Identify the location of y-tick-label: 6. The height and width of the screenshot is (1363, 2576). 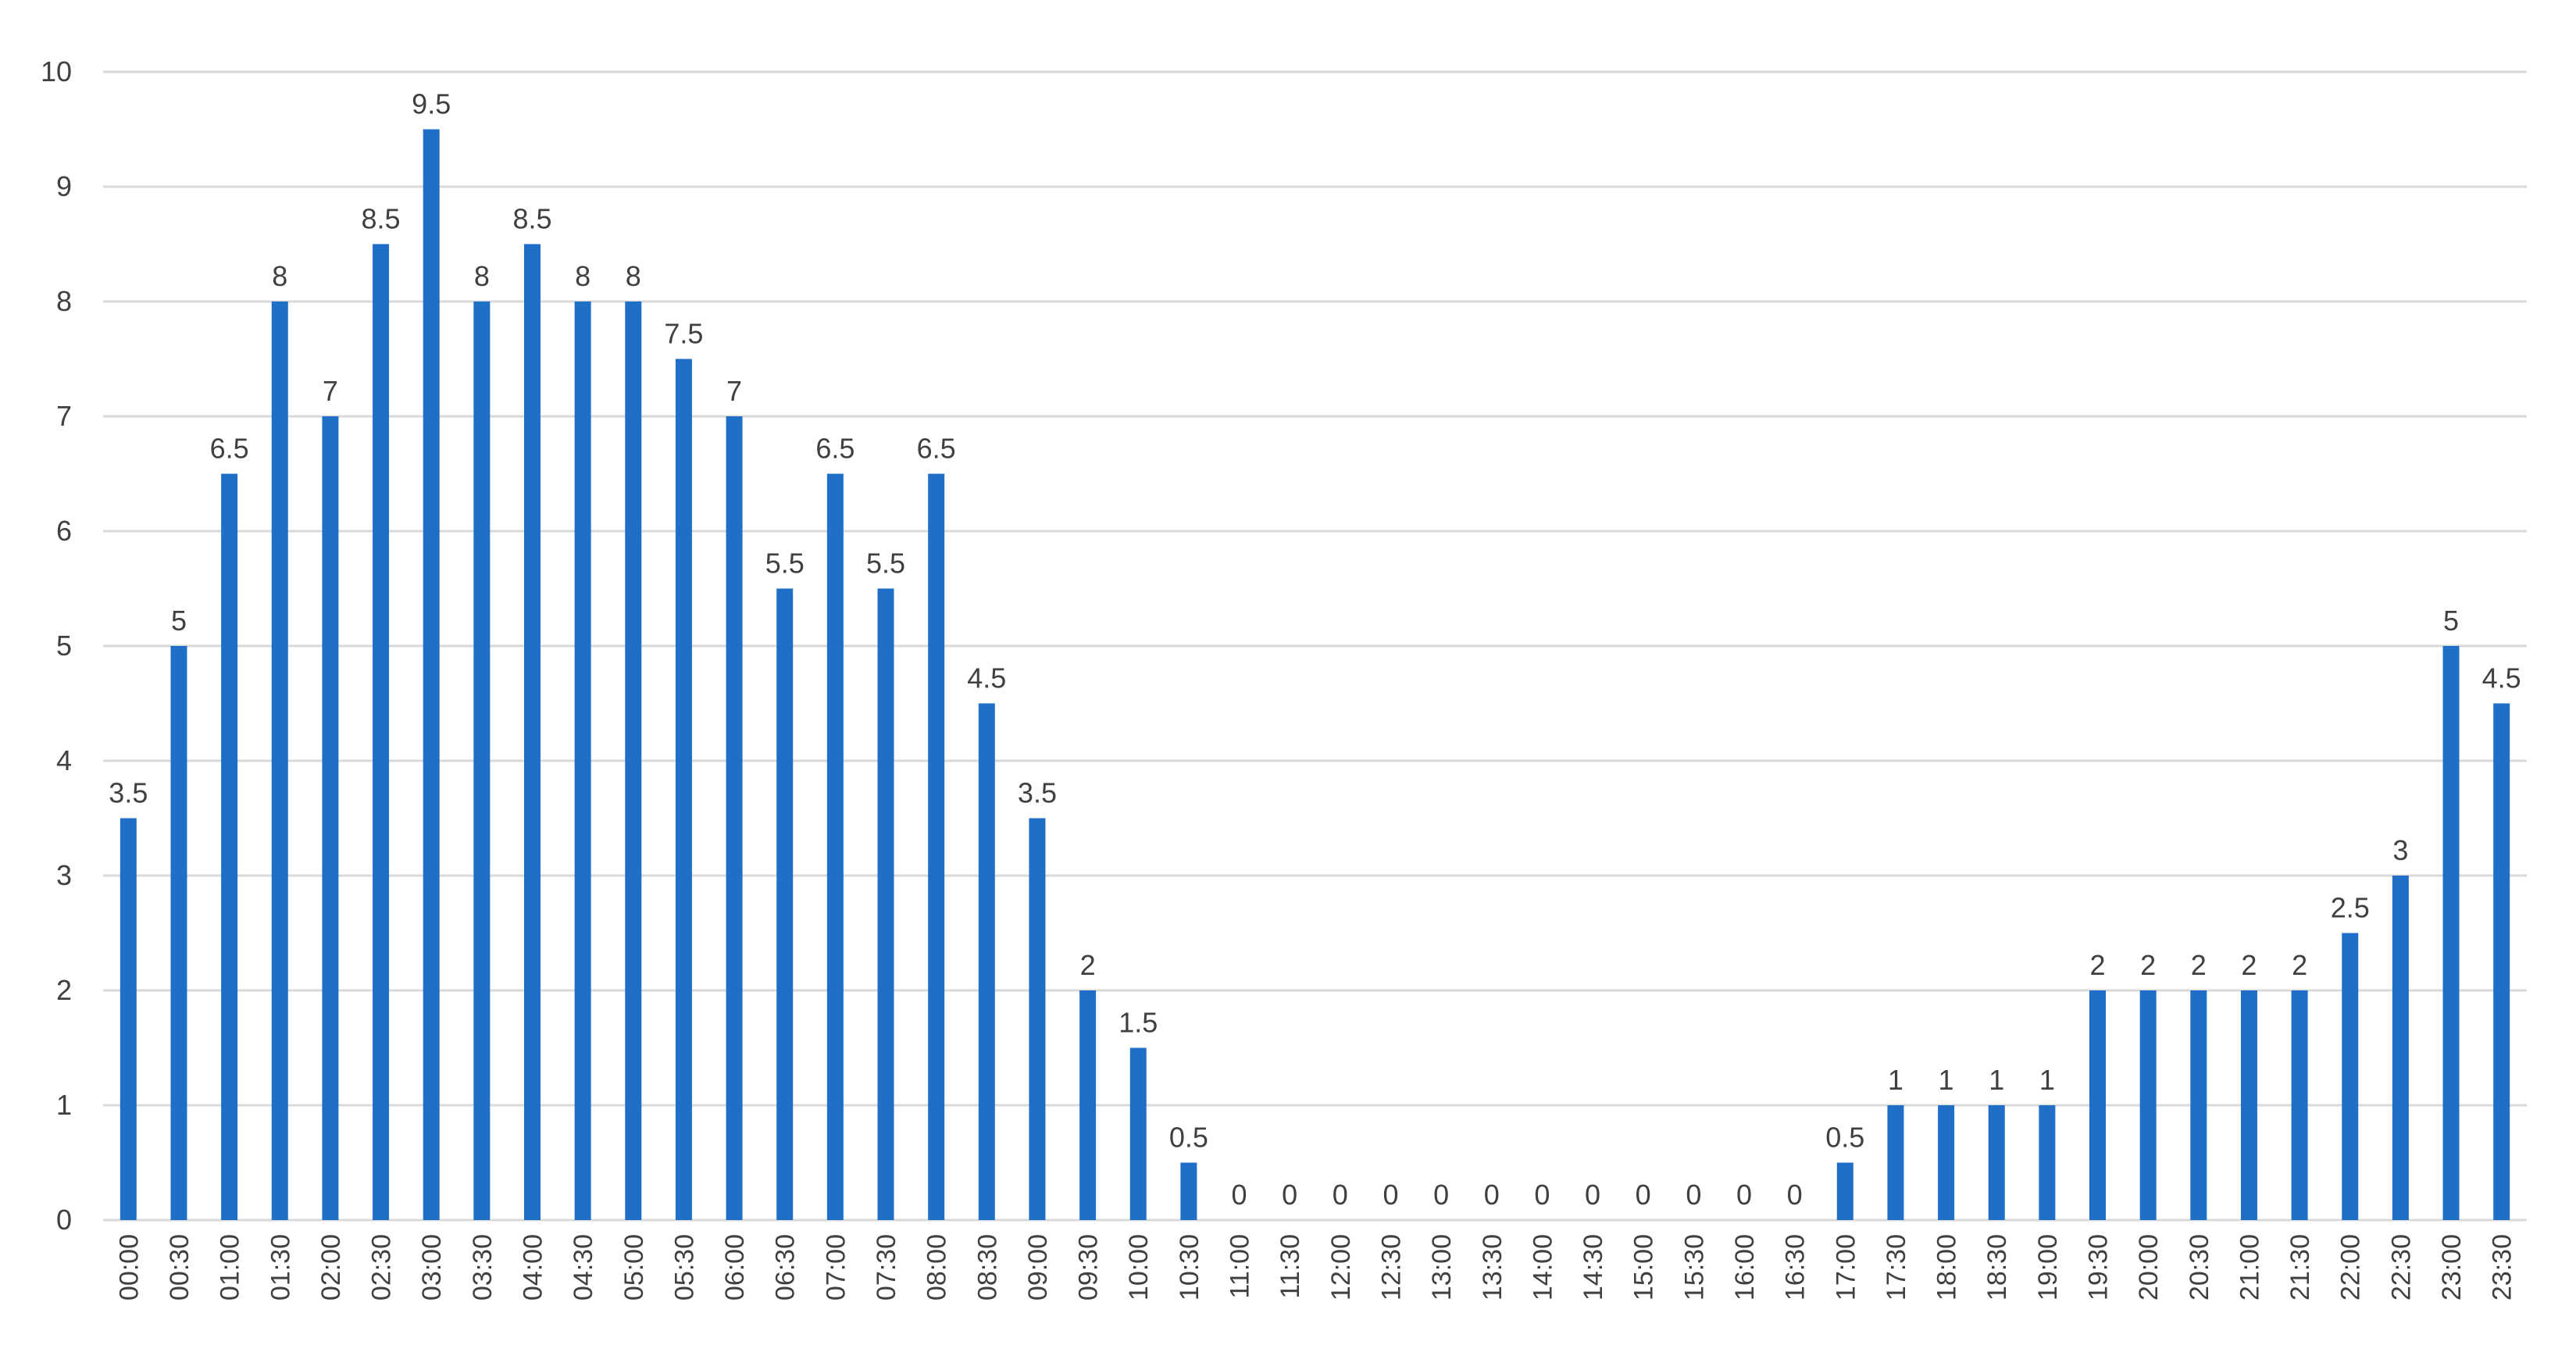
(64, 531).